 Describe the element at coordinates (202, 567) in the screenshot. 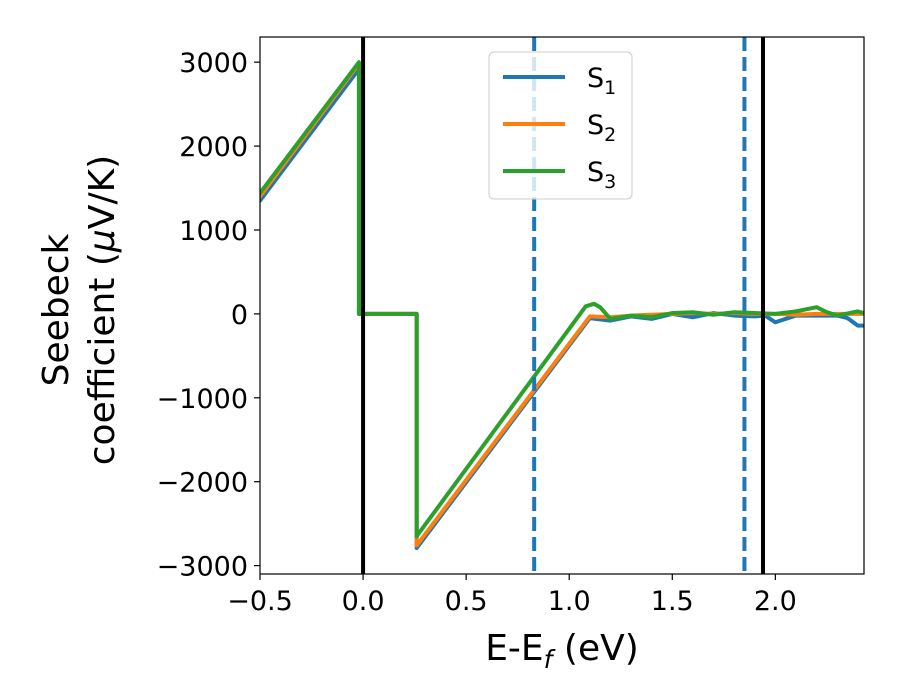

I see `y-tick-label: −3000` at that location.